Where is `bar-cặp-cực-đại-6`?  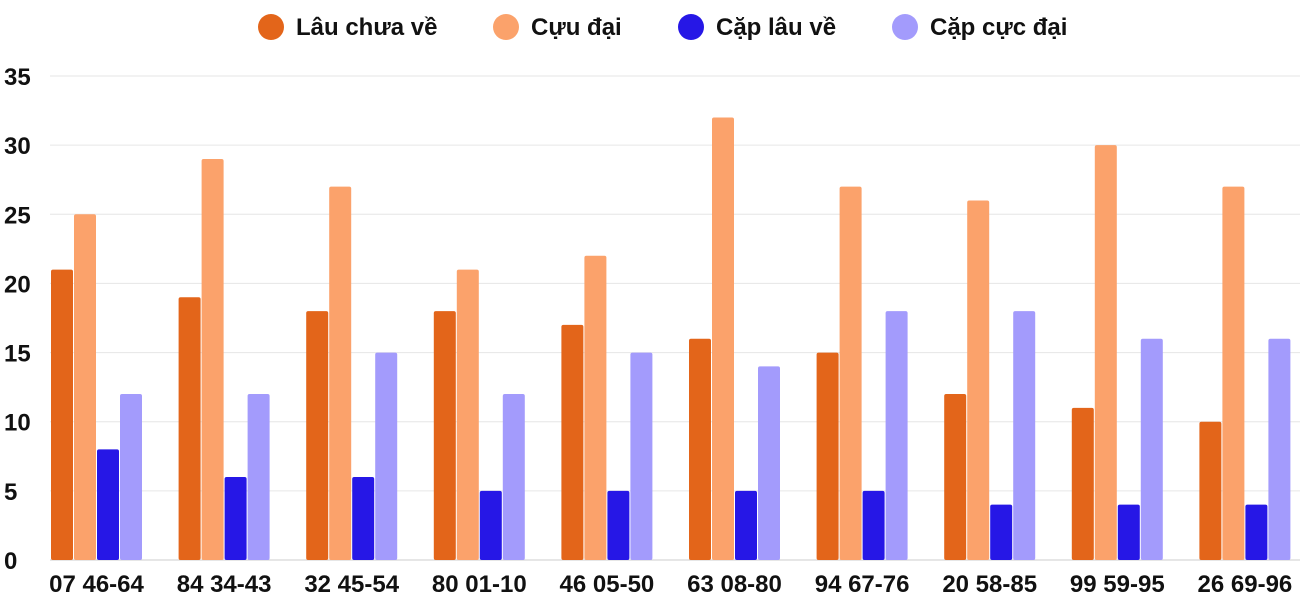
bar-cặp-cực-đại-6 is located at coordinates (896, 435).